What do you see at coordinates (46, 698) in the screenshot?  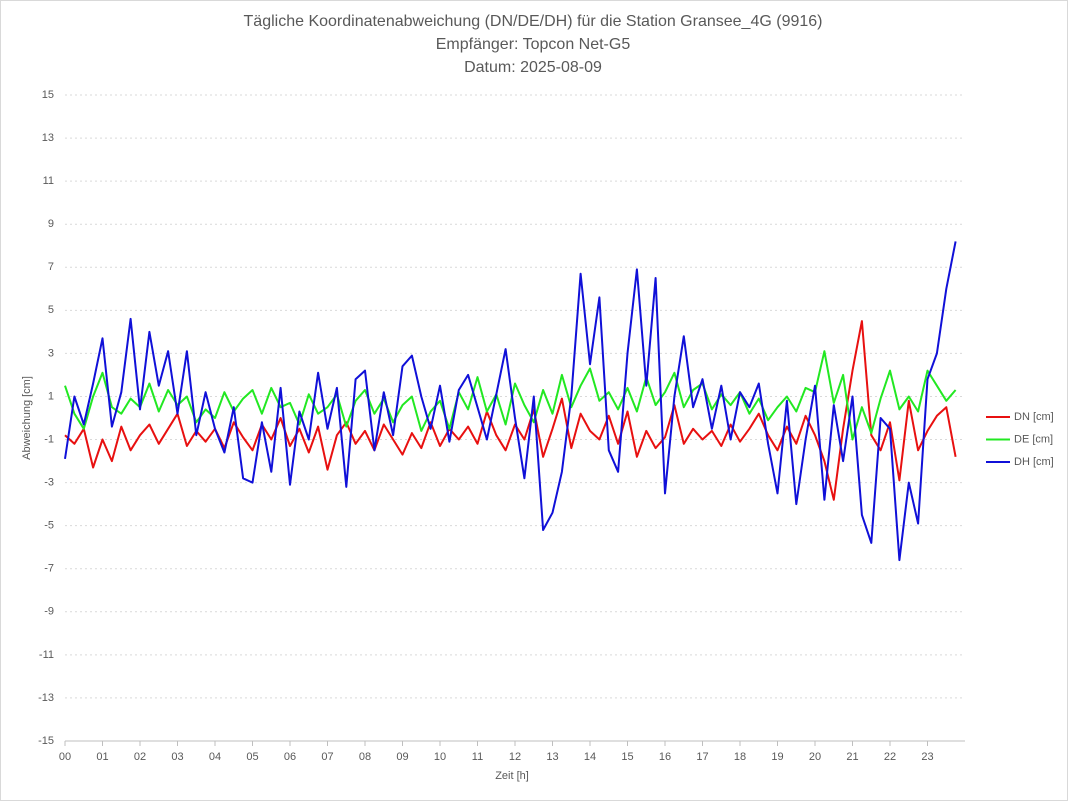 I see `y-tick-label: -13` at bounding box center [46, 698].